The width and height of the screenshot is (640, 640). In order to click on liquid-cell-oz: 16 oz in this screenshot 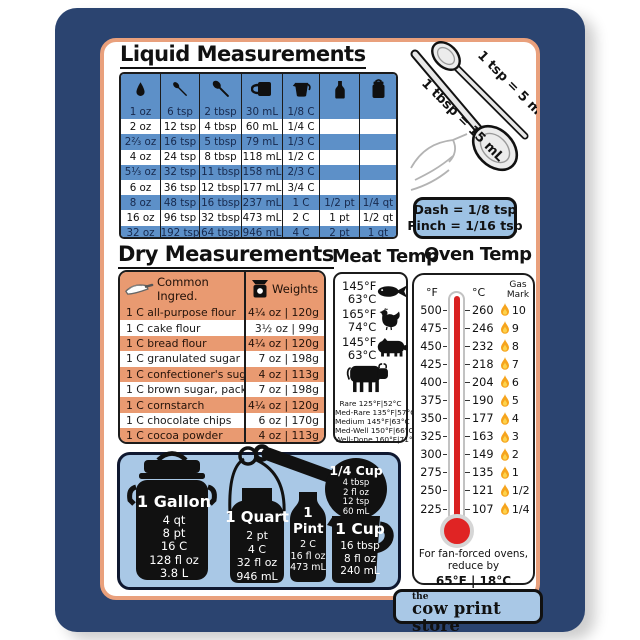, I will do `click(141, 218)`.